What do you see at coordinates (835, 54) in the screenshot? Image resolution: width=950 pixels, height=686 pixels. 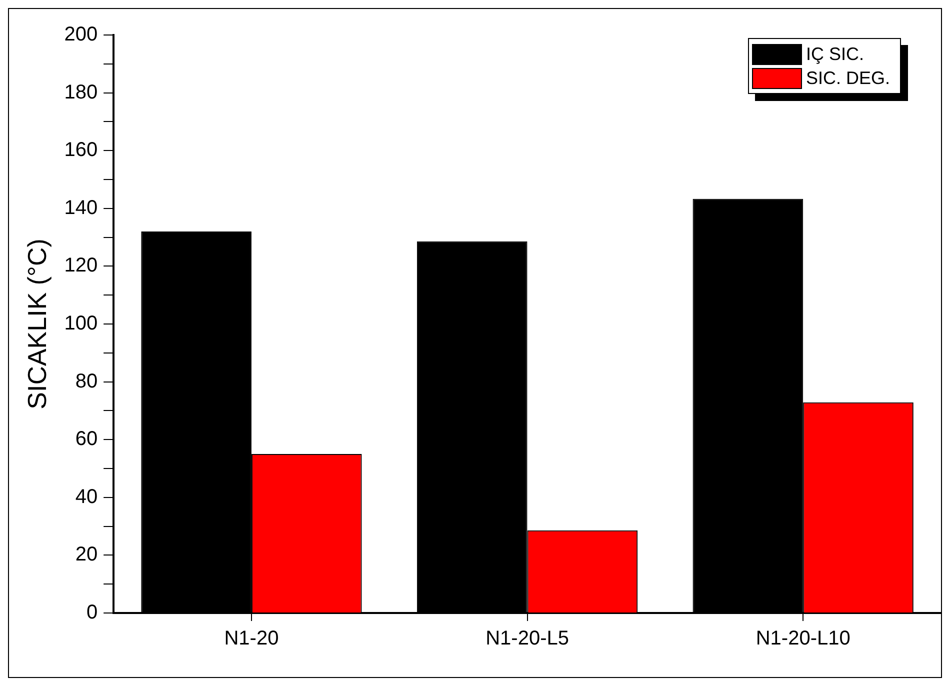 I see `legend-label: IÇ SIC.` at bounding box center [835, 54].